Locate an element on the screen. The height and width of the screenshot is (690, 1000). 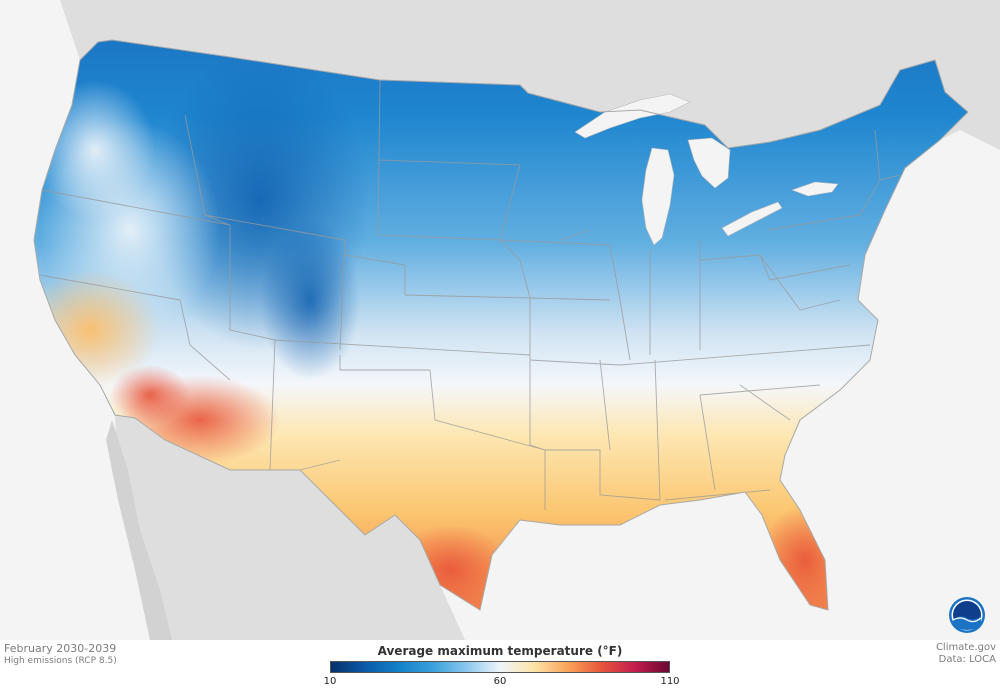
credits: Climate.gov Data: LOCA is located at coordinates (966, 654).